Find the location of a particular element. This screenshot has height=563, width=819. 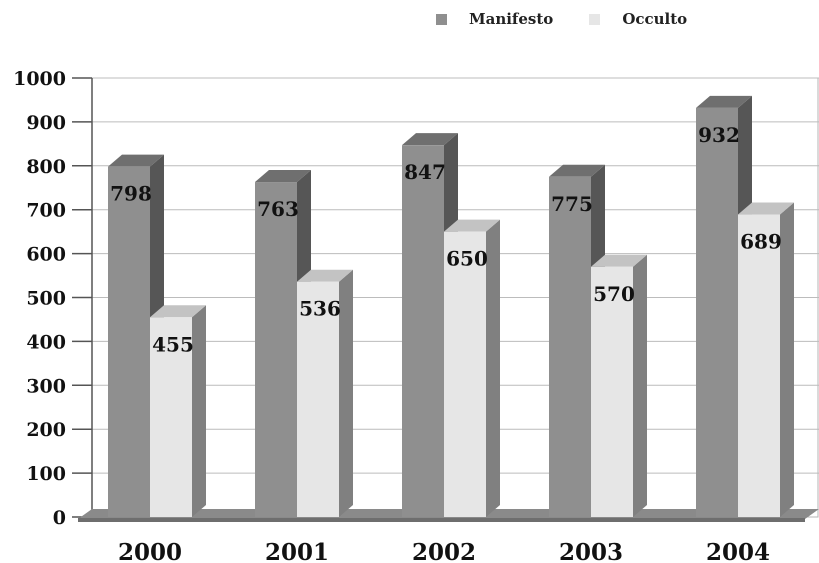

legend-item-occulto: Occulto is located at coordinates (638, 19).